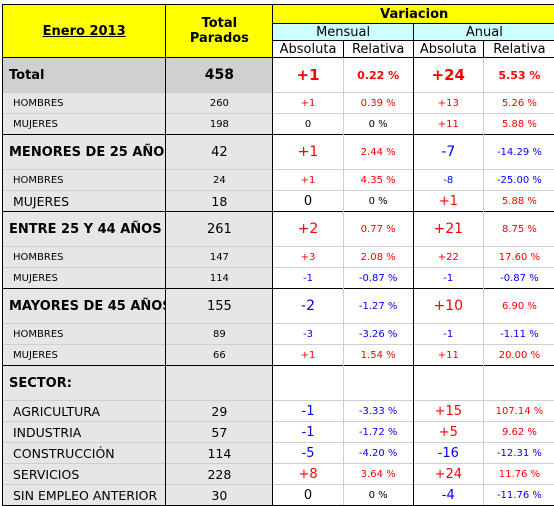 Image resolution: width=554 pixels, height=506 pixels. I want to click on total-parados-value: 66, so click(219, 355).